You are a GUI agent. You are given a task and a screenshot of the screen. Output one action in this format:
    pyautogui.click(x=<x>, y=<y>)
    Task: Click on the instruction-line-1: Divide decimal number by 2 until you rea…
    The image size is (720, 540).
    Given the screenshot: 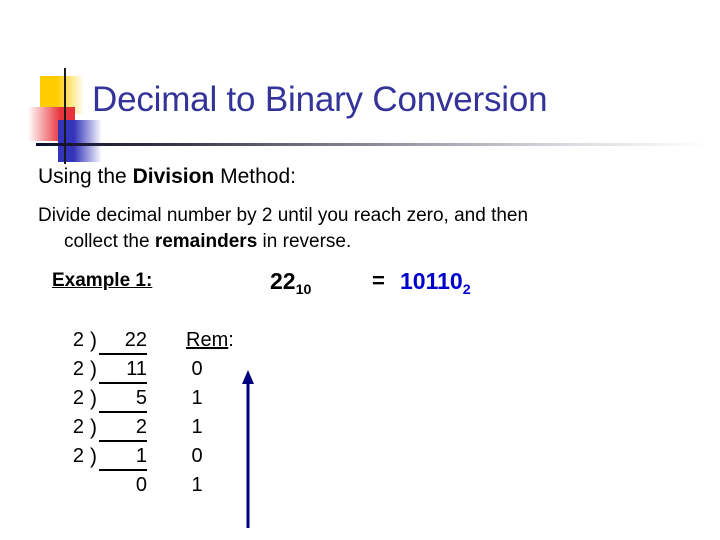 What is the action you would take?
    pyautogui.click(x=283, y=215)
    